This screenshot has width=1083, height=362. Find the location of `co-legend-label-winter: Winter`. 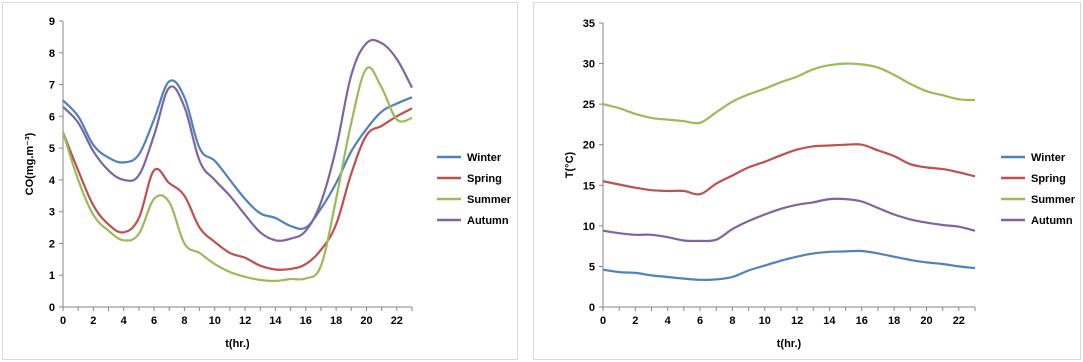

co-legend-label-winter: Winter is located at coordinates (484, 158).